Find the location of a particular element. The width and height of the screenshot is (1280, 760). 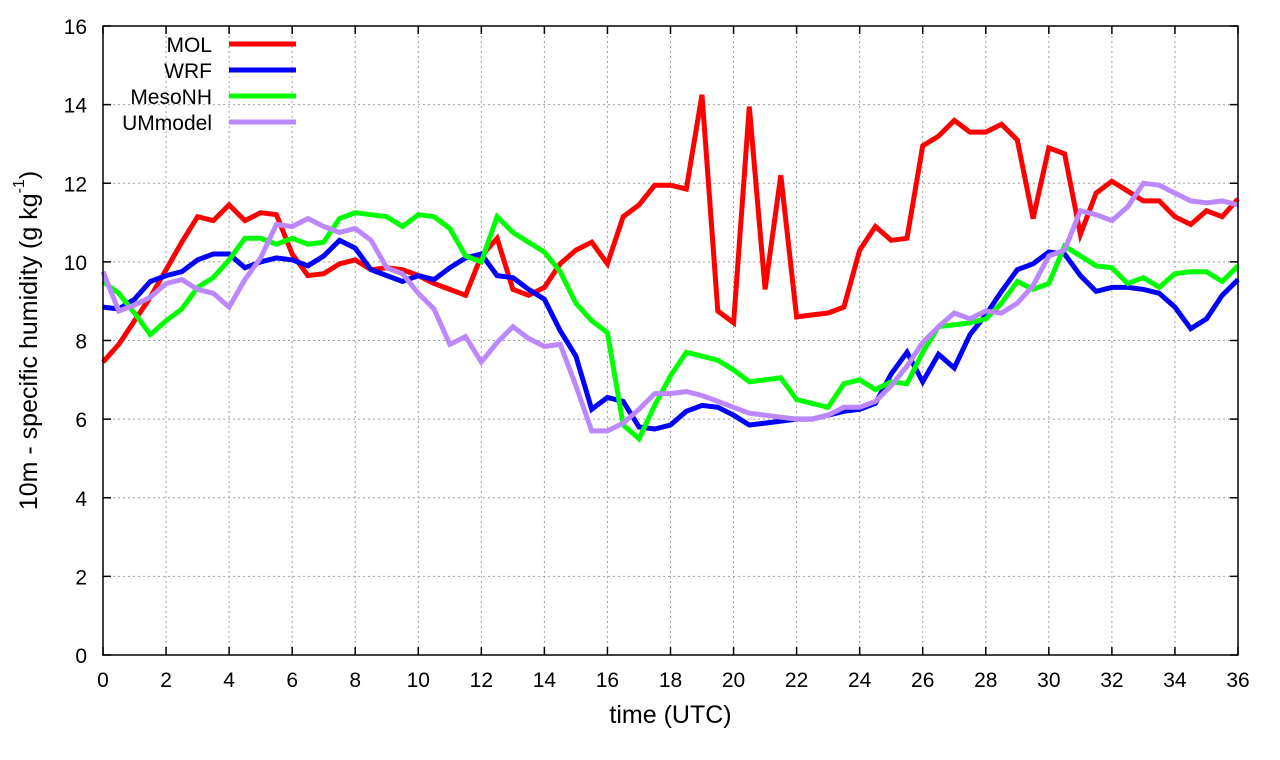

x-tick-labels: 0 2 4 6 8 10 12 14 16 18 20 22 24 26 28 30 32 34 36 is located at coordinates (673, 680).